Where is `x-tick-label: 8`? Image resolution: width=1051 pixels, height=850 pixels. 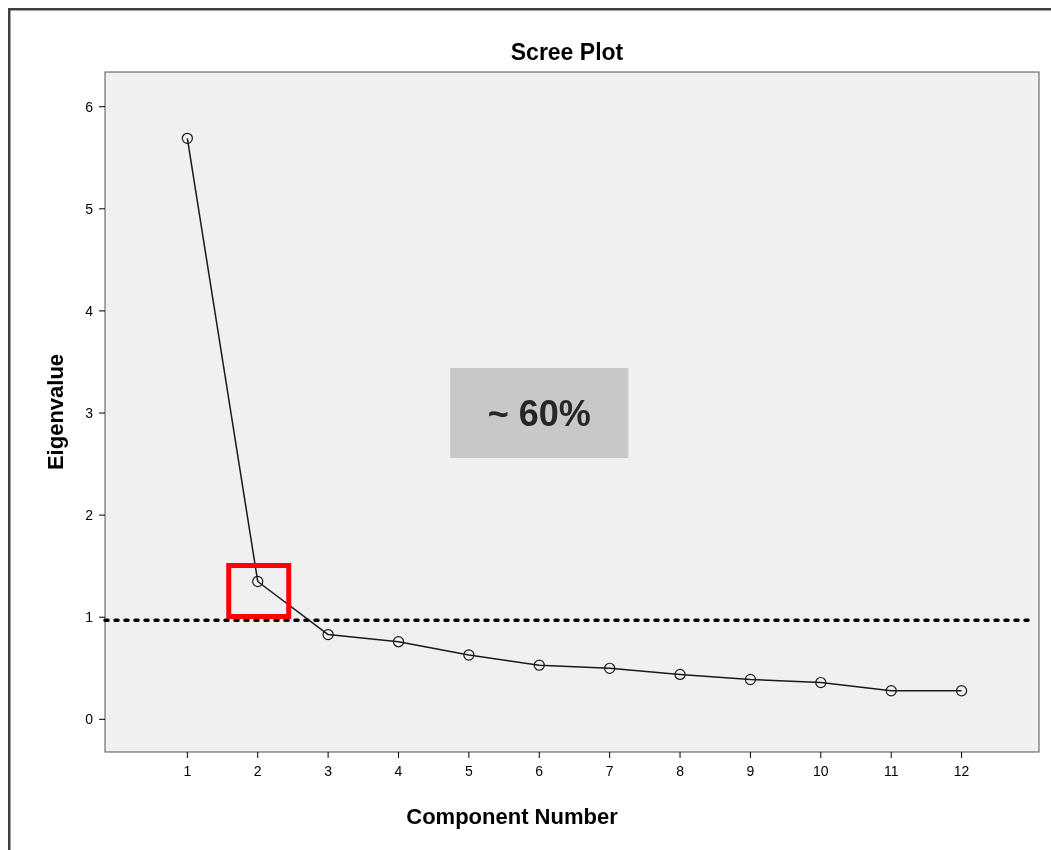 x-tick-label: 8 is located at coordinates (680, 771).